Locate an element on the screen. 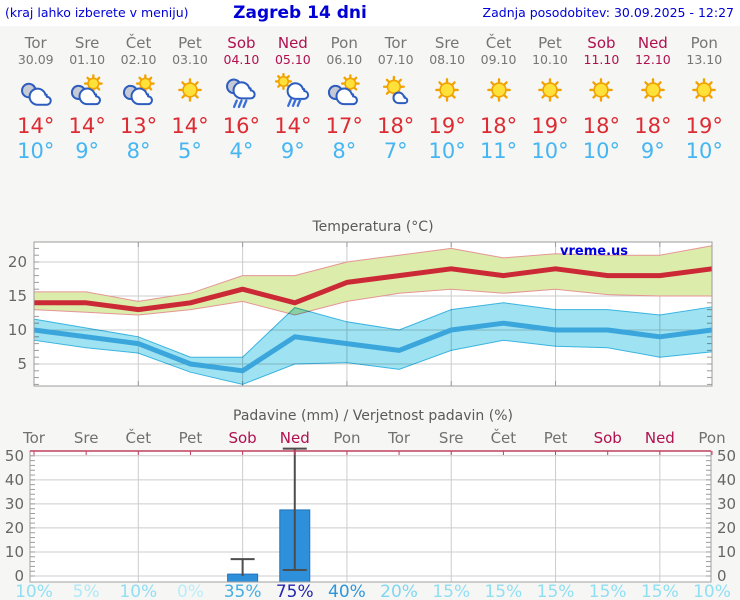  day-column: Tor 30.09 14° 10° is located at coordinates (35, 120).